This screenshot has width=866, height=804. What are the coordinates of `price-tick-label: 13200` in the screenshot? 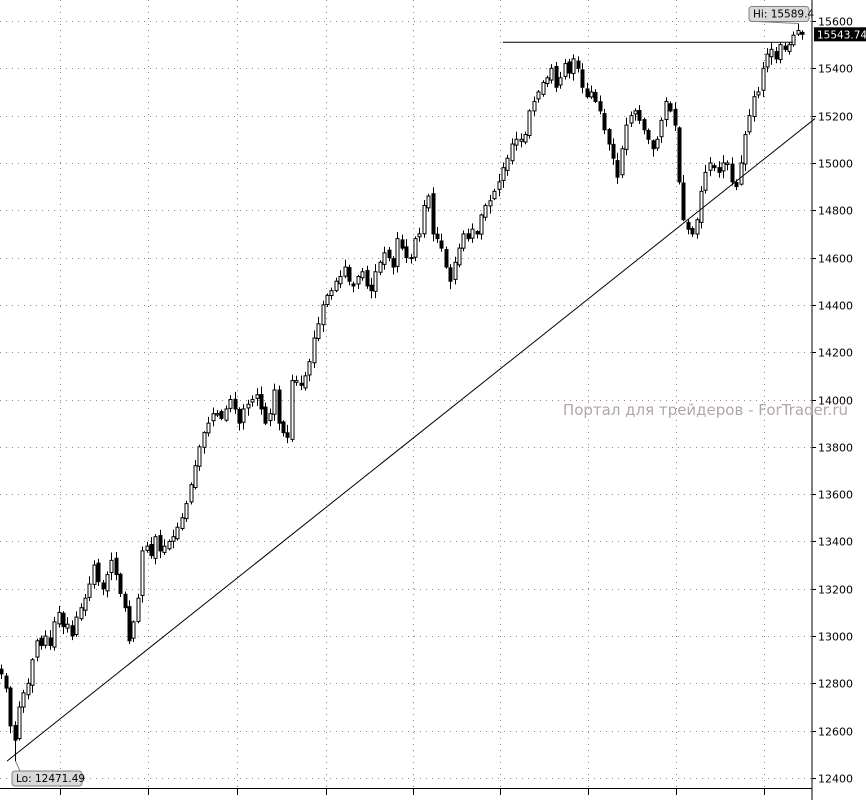 It's located at (835, 590).